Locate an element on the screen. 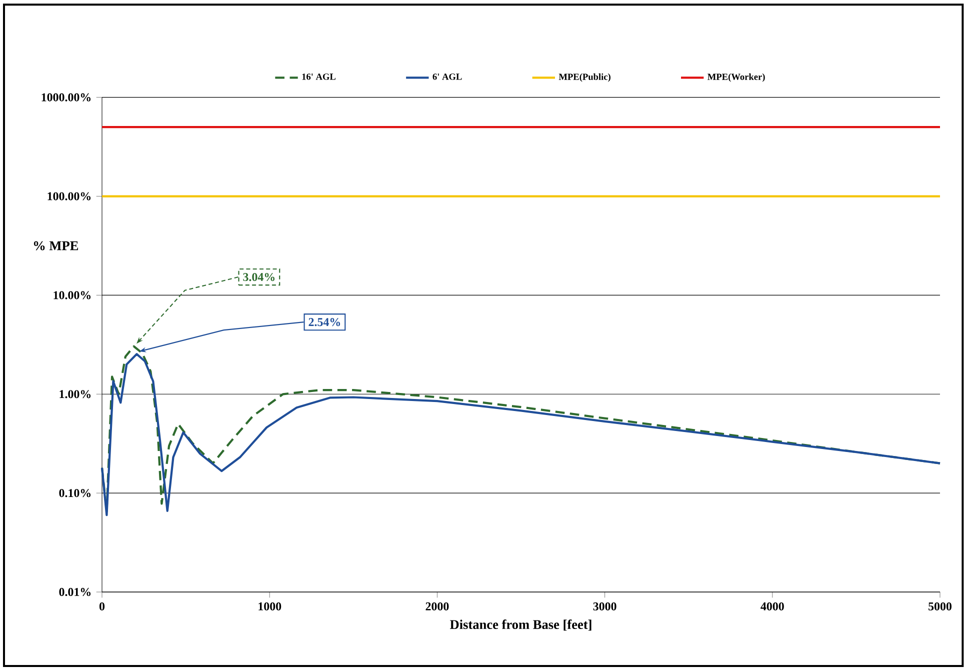  legend-label: MPE(Worker) is located at coordinates (736, 77).